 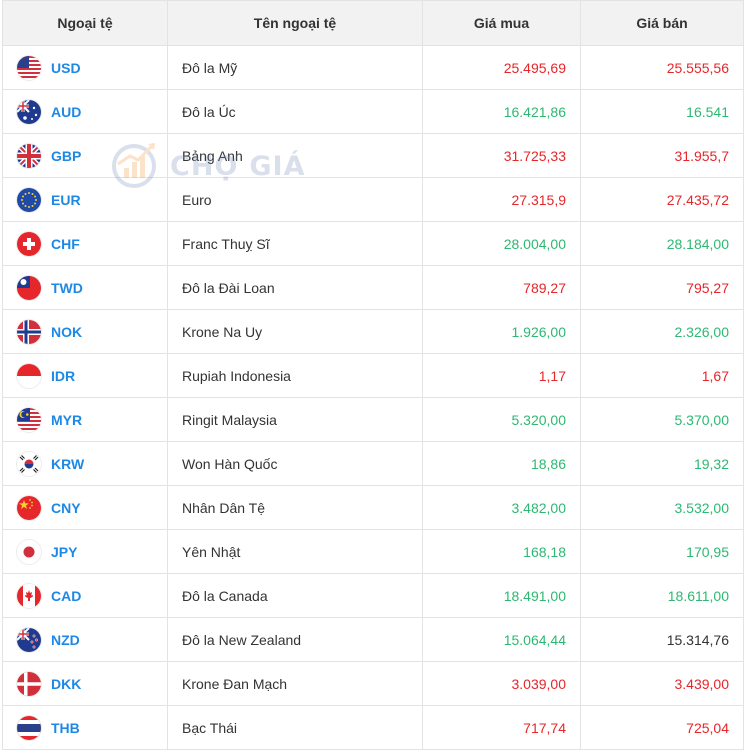 I want to click on currency-code-cell: CAD, so click(x=85, y=595).